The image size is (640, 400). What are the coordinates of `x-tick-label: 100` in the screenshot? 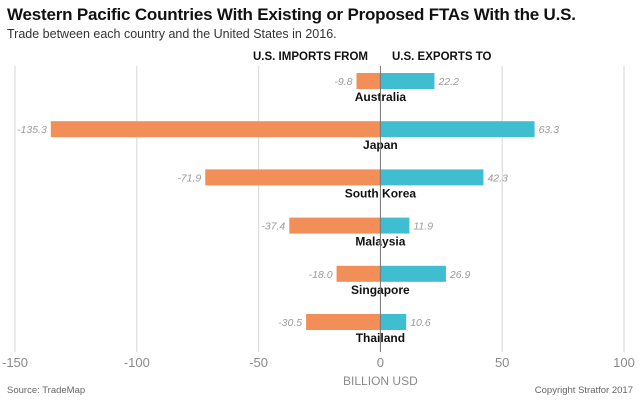 It's located at (624, 362).